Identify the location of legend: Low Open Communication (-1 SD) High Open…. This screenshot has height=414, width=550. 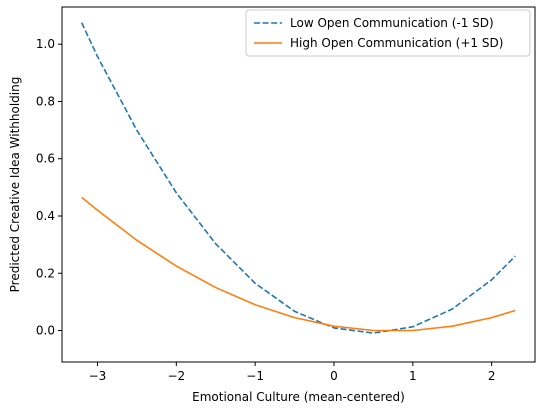
(388, 33).